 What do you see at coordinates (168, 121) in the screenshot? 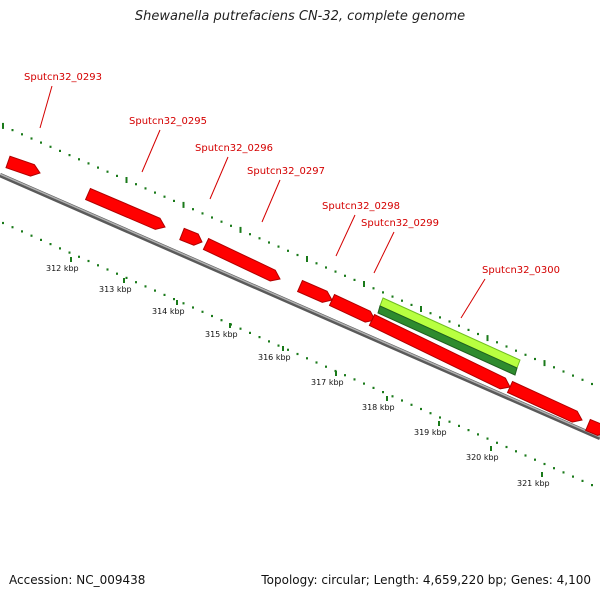
I see `gene-label: Sputcn32_0295` at bounding box center [168, 121].